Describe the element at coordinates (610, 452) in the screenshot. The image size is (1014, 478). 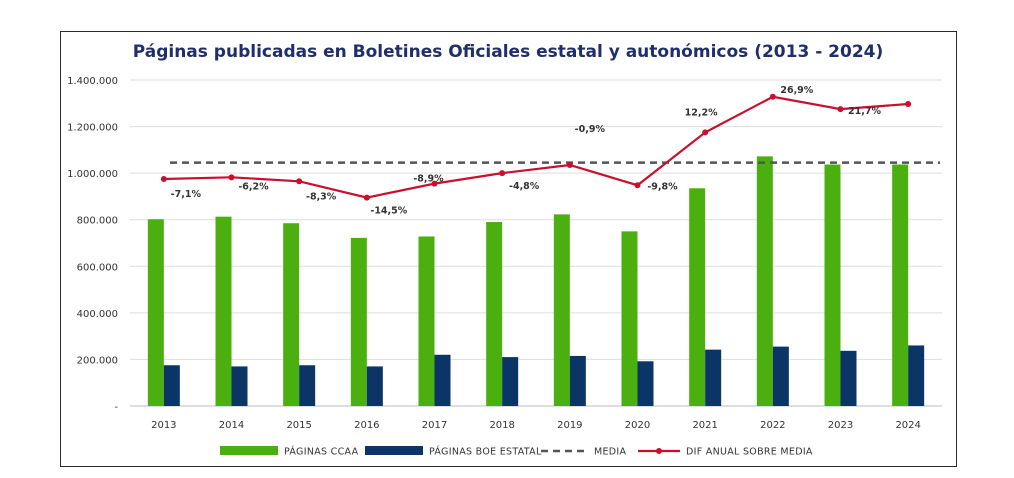
I see `legend-label-media: MEDIA` at that location.